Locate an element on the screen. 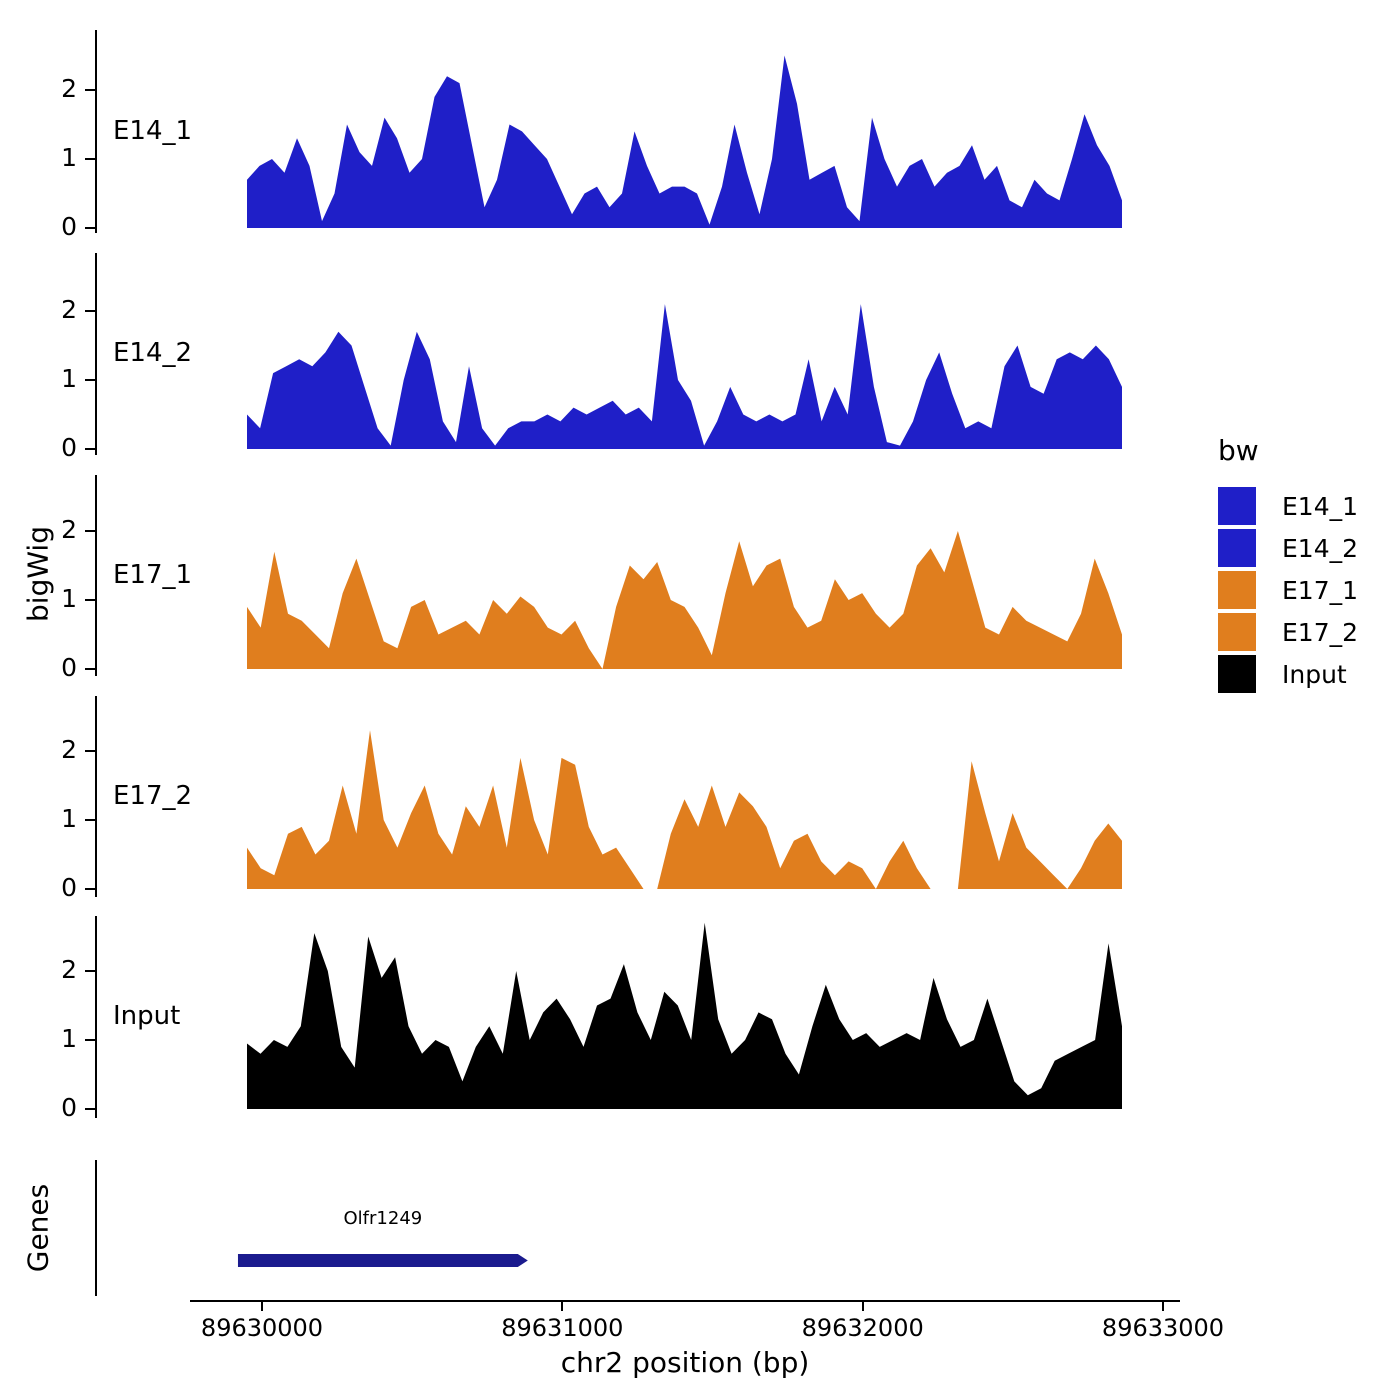  legend-entry-e14_1: E14_1 is located at coordinates (1288, 506).